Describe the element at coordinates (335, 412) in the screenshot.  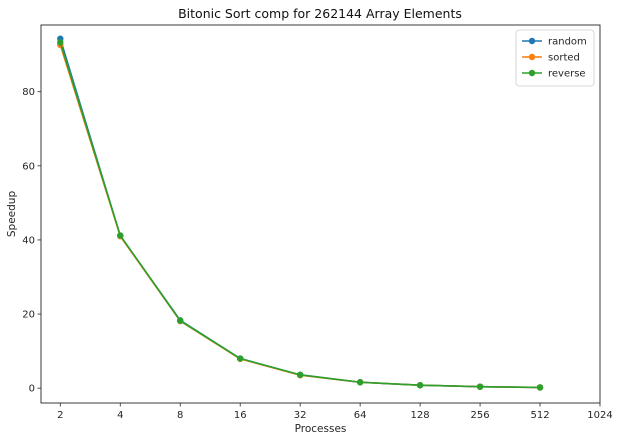
I see `x-axis: 2 4 8 16 32 64 128 256 512 1024` at that location.